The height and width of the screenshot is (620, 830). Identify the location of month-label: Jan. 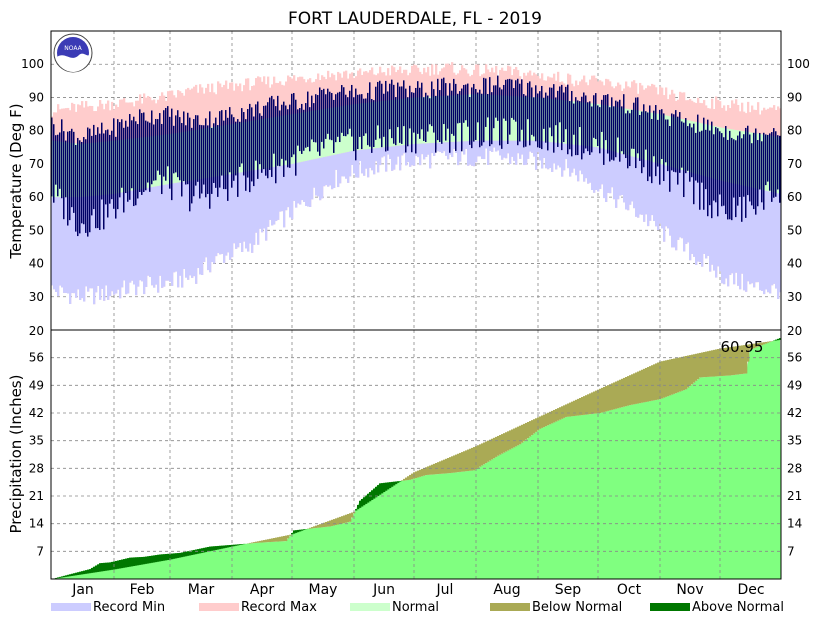
(82, 590).